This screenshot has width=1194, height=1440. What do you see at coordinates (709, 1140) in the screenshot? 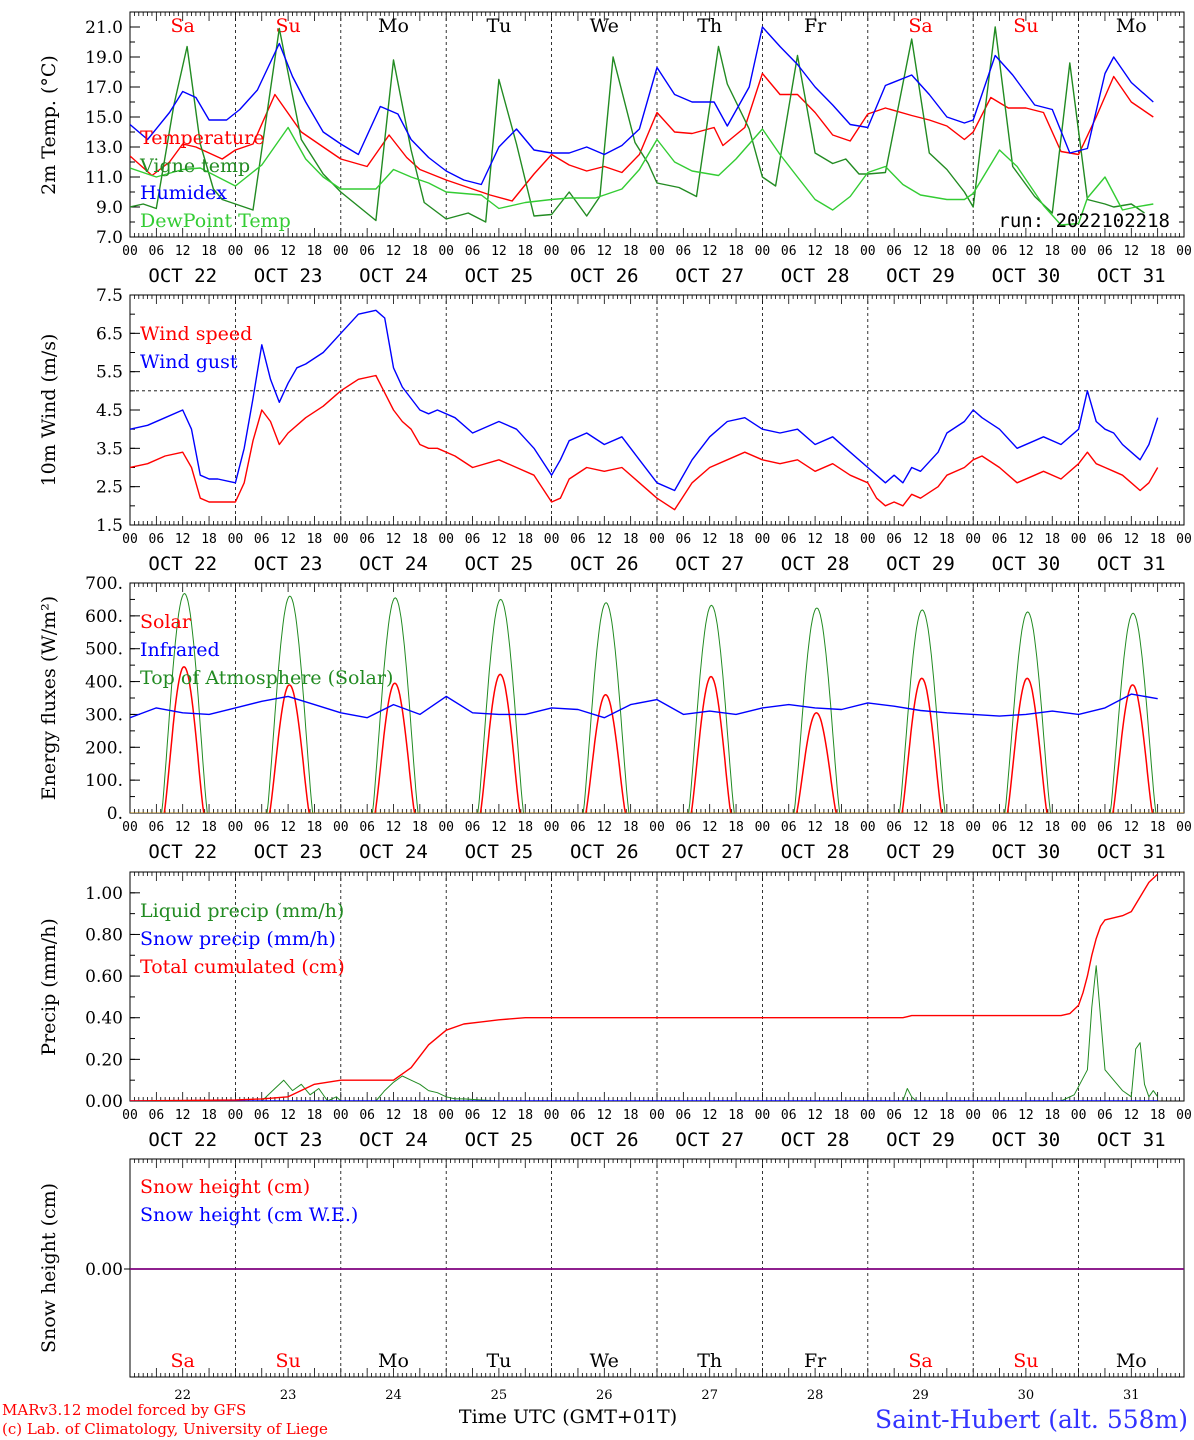
I see `x-date-label: OCT 27` at bounding box center [709, 1140].